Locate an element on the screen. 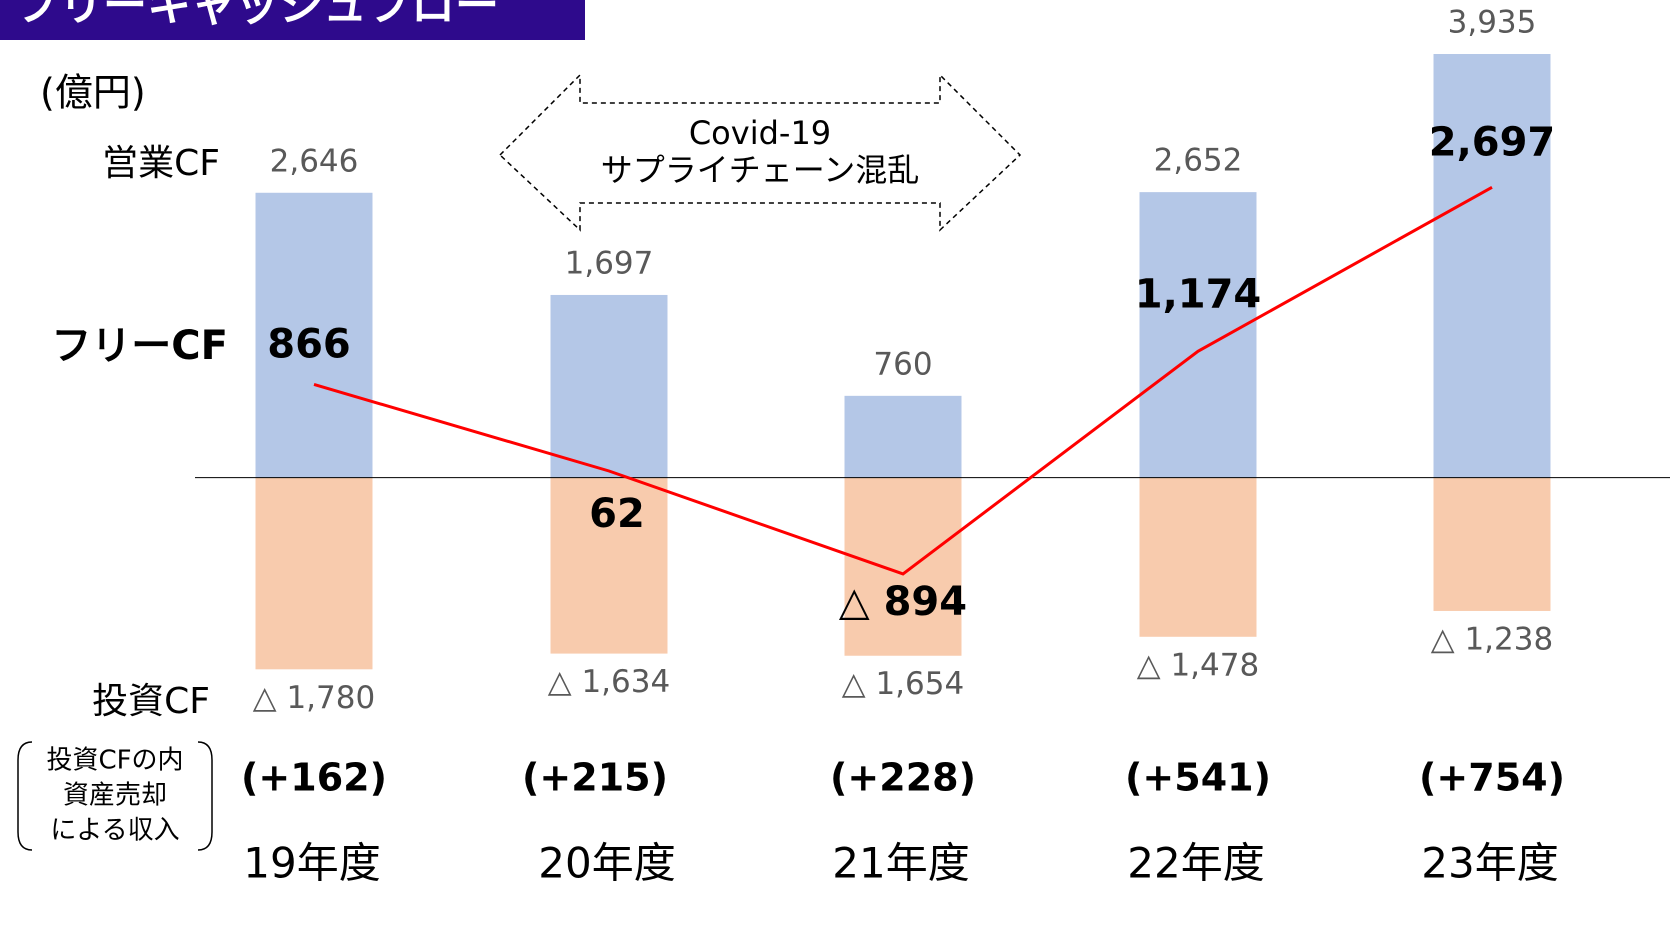 The height and width of the screenshot is (944, 1670). asset-sale-label: (+162) is located at coordinates (314, 778).